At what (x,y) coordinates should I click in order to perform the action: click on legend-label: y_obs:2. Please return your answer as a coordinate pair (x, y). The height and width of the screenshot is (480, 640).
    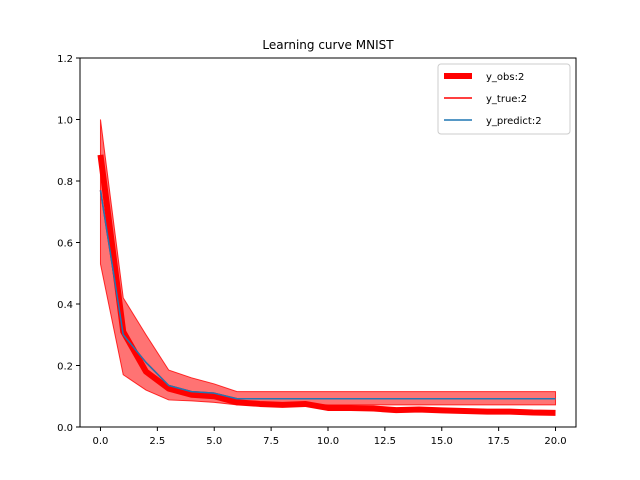
    Looking at the image, I should click on (505, 77).